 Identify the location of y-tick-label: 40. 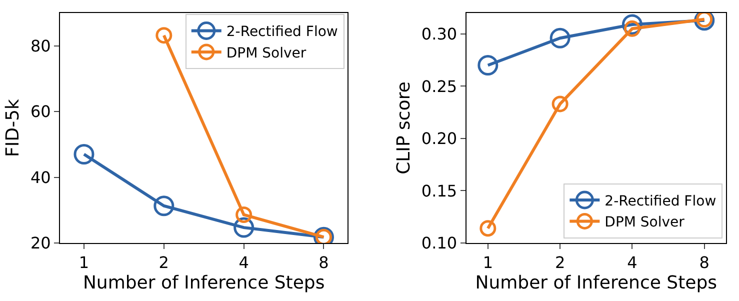
(40, 177).